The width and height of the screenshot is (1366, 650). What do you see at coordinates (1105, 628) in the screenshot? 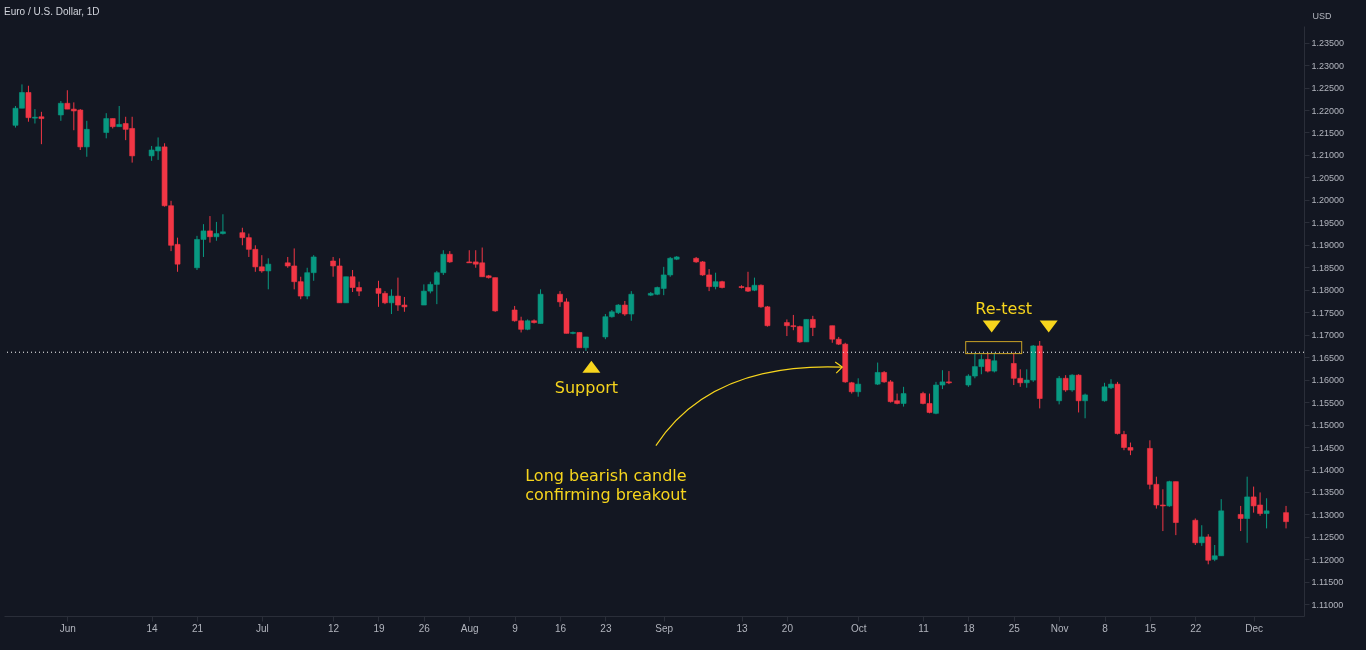
I see `x-tick-label: 8` at bounding box center [1105, 628].